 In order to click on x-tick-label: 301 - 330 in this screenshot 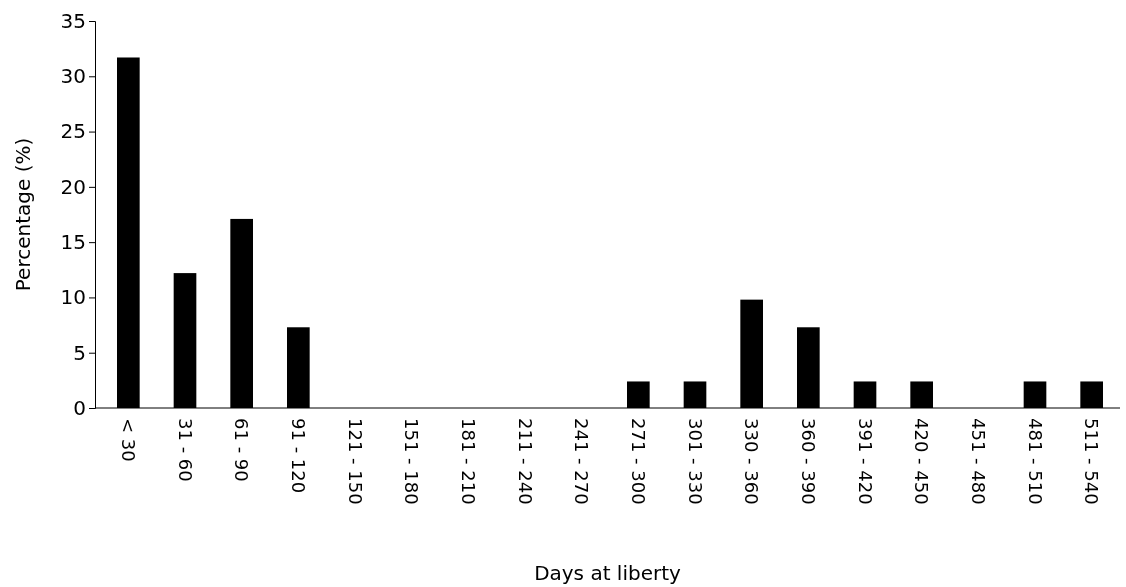, I will do `click(695, 461)`.